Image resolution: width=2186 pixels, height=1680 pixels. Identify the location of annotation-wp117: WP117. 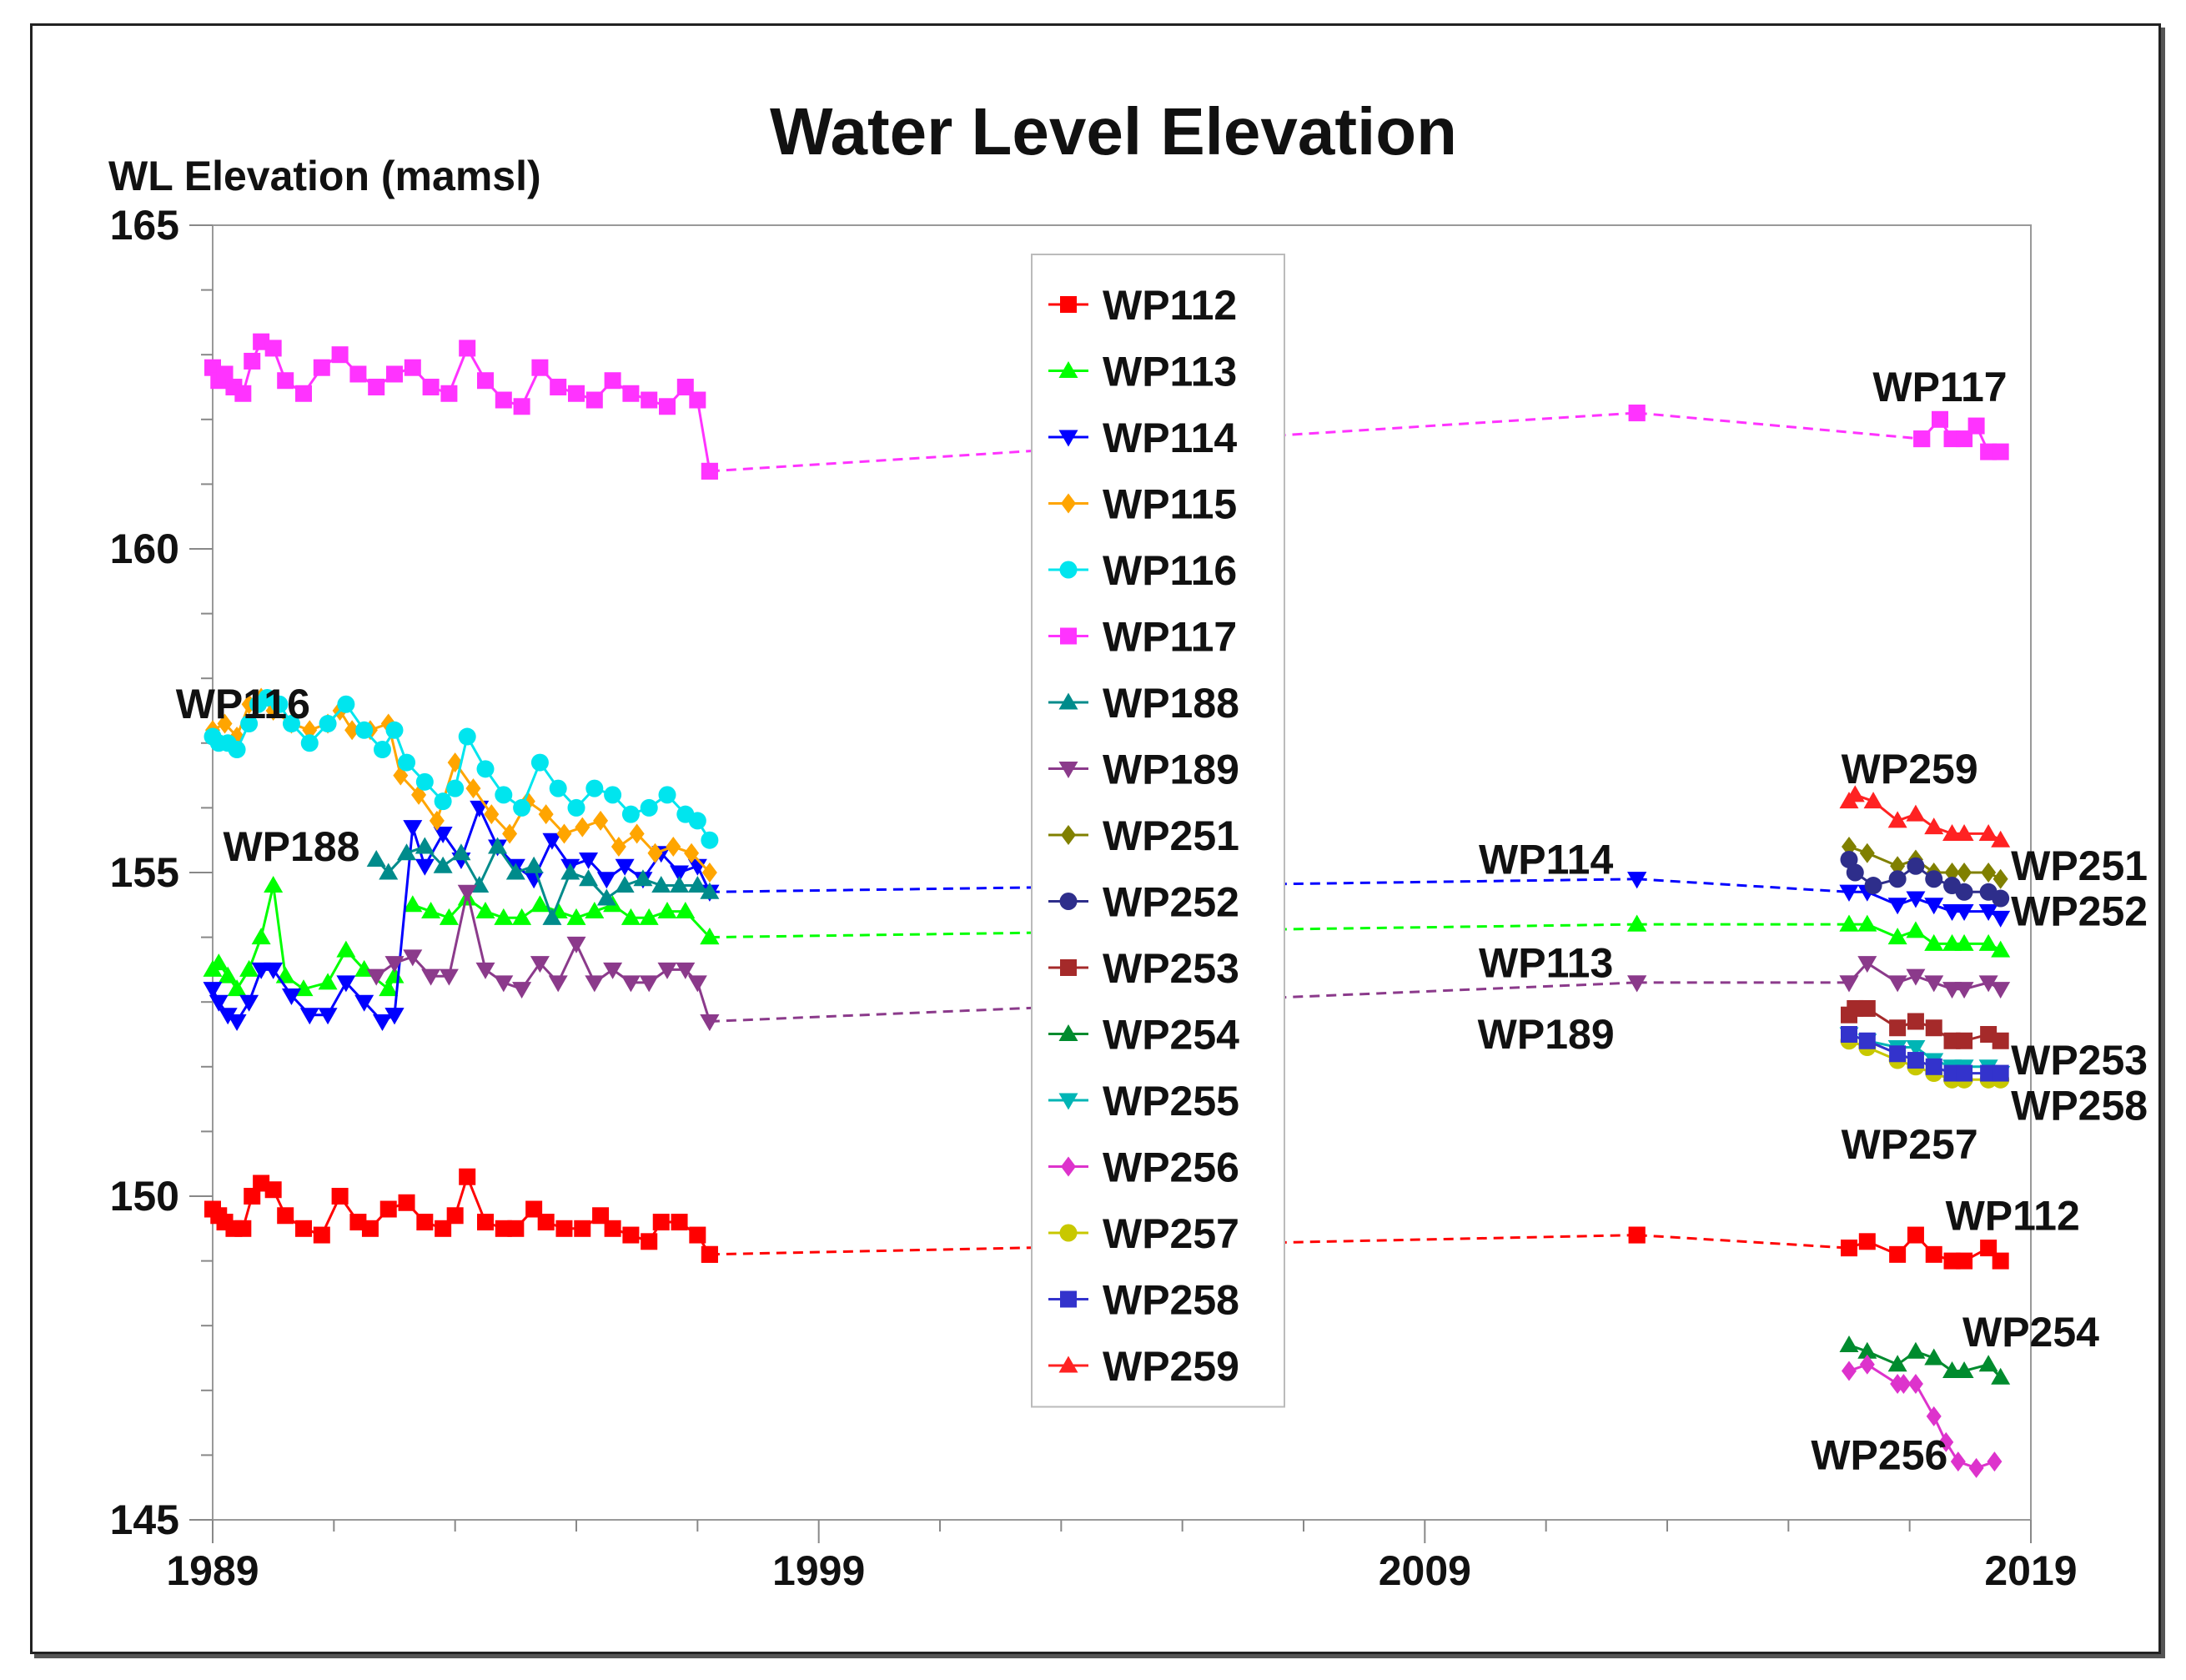
(1939, 387).